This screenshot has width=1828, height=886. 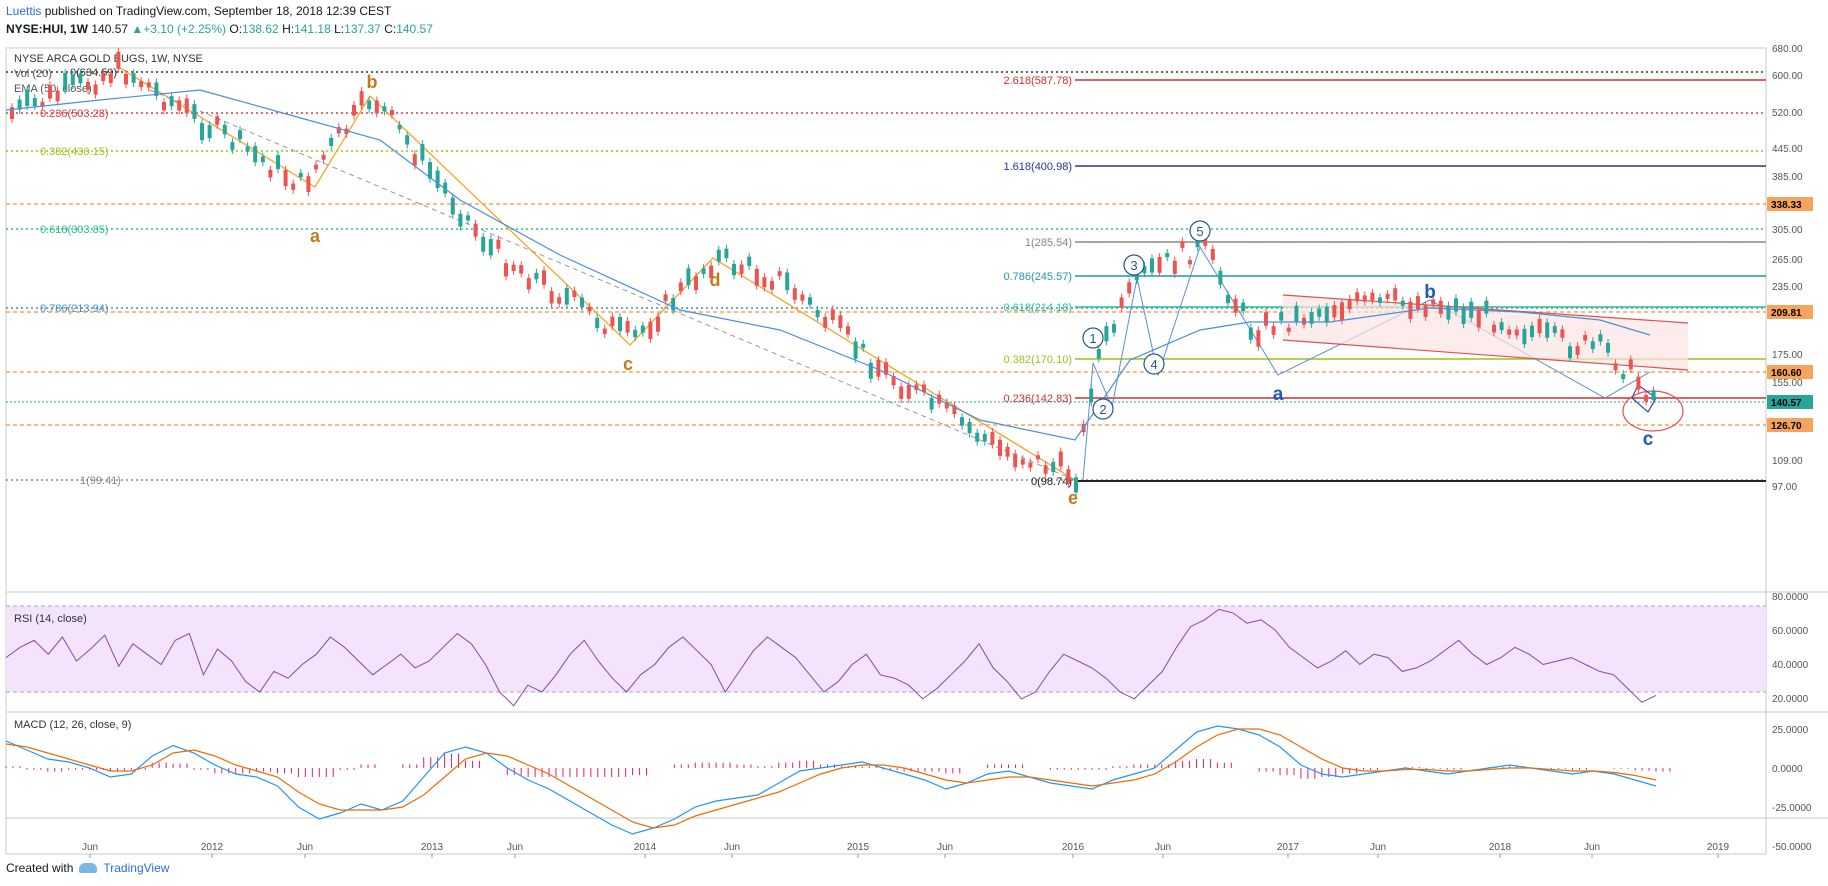 What do you see at coordinates (74, 152) in the screenshot?
I see `fib-left-label: 0.382(430.15)` at bounding box center [74, 152].